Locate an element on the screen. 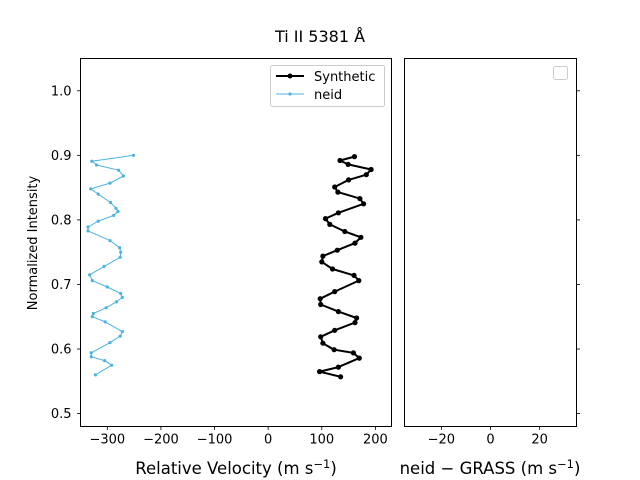 This screenshot has height=480, width=640. right-y-ticks is located at coordinates (578, 252).